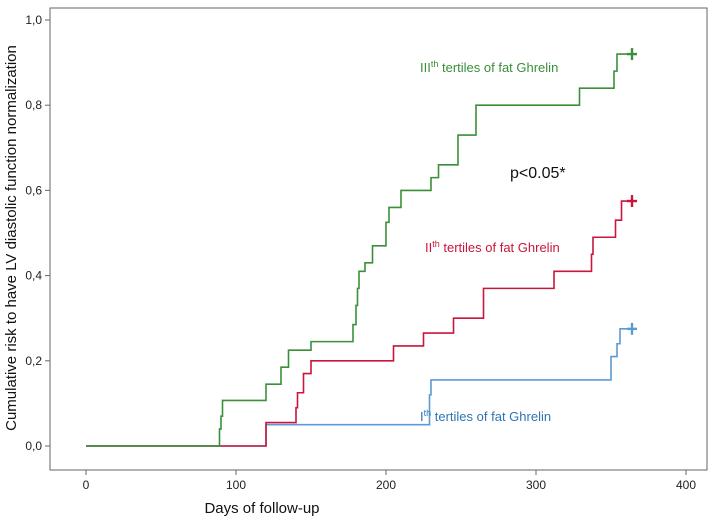 The image size is (709, 518). What do you see at coordinates (33, 20) in the screenshot?
I see `y-tick-label: 1,0` at bounding box center [33, 20].